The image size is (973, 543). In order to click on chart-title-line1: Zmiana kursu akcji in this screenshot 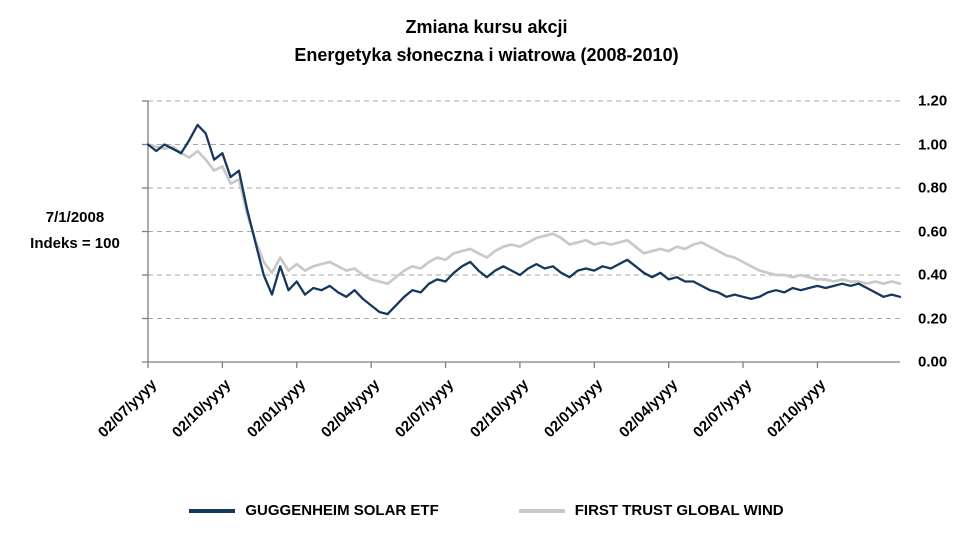, I will do `click(486, 27)`.